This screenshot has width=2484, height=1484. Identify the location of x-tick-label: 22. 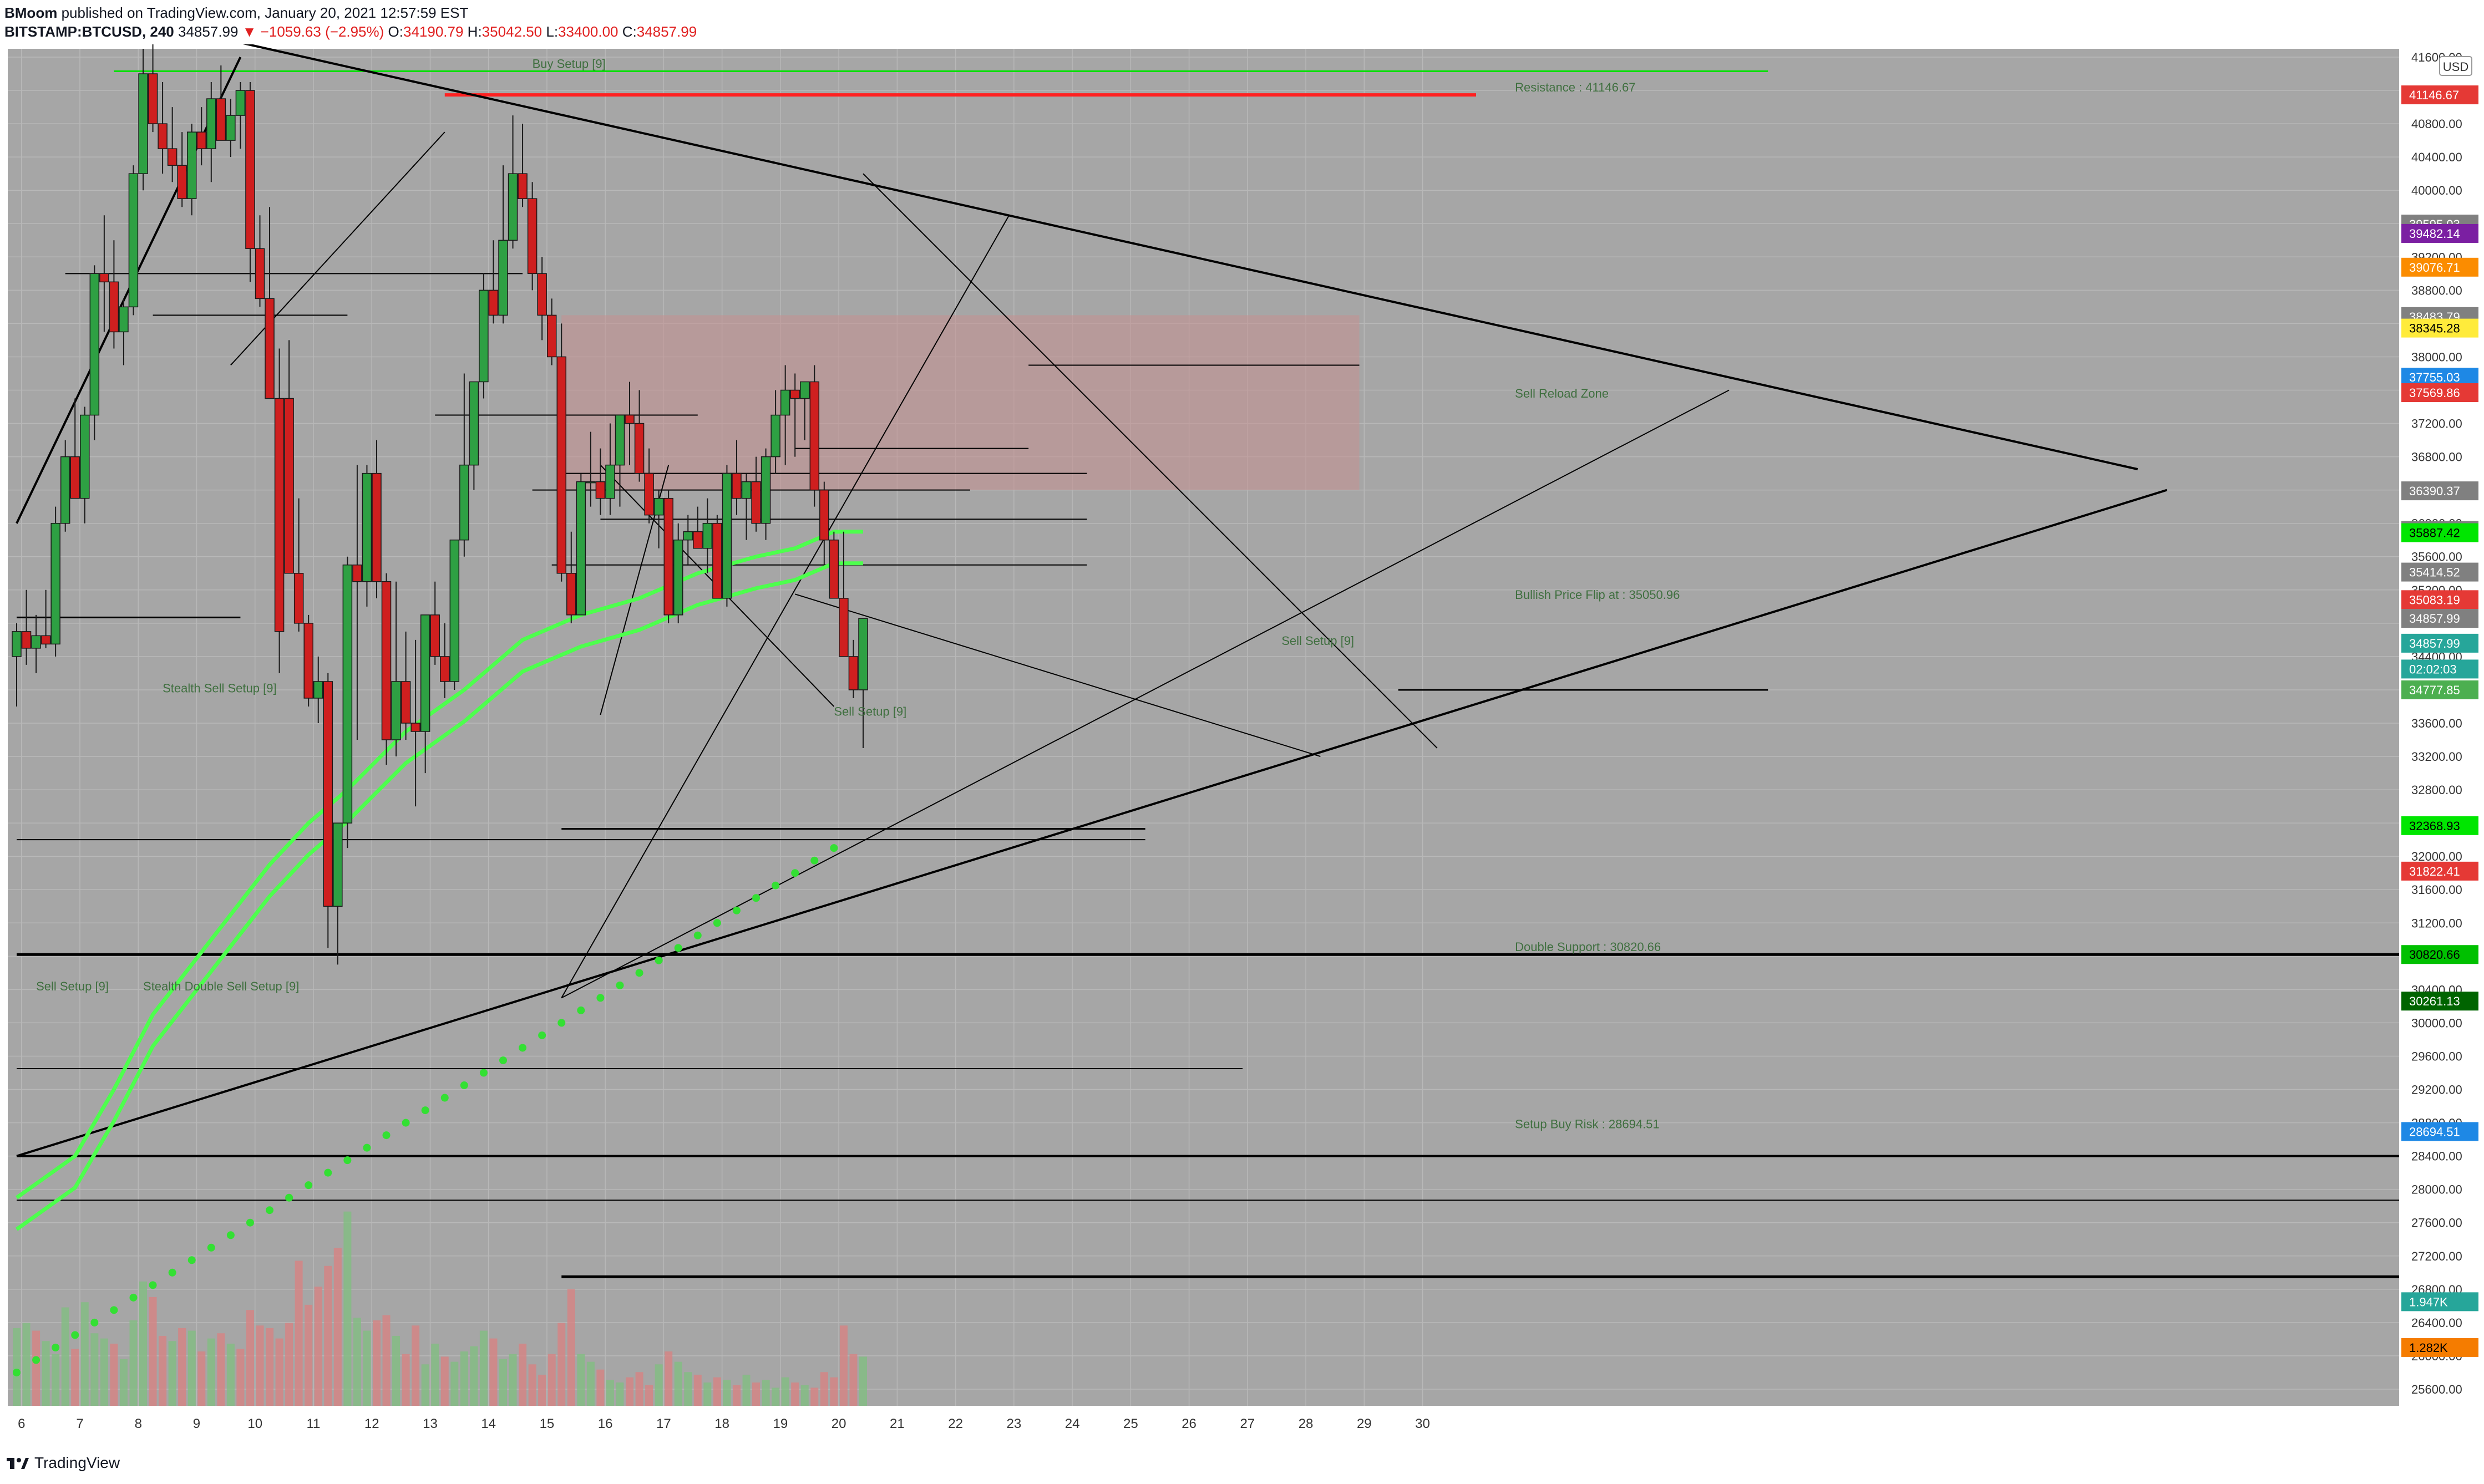
(956, 1423).